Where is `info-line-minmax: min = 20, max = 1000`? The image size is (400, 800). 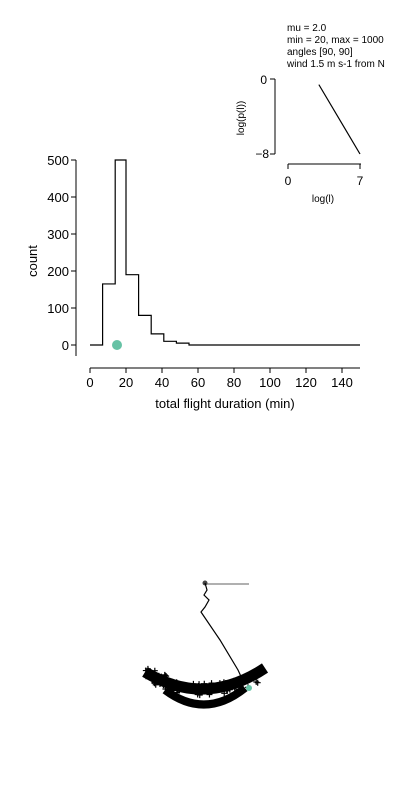 info-line-minmax: min = 20, max = 1000 is located at coordinates (335, 40).